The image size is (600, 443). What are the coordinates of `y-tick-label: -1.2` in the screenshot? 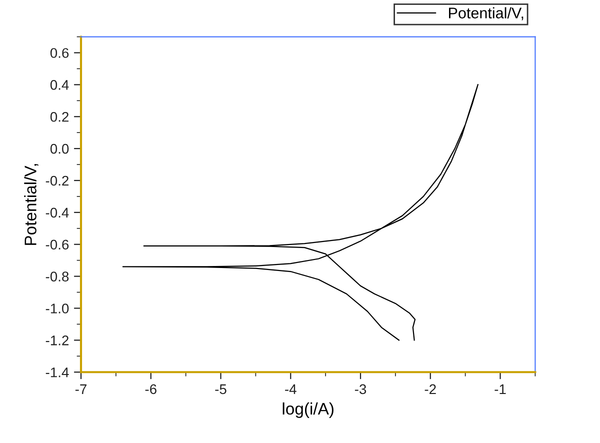 It's located at (57, 341).